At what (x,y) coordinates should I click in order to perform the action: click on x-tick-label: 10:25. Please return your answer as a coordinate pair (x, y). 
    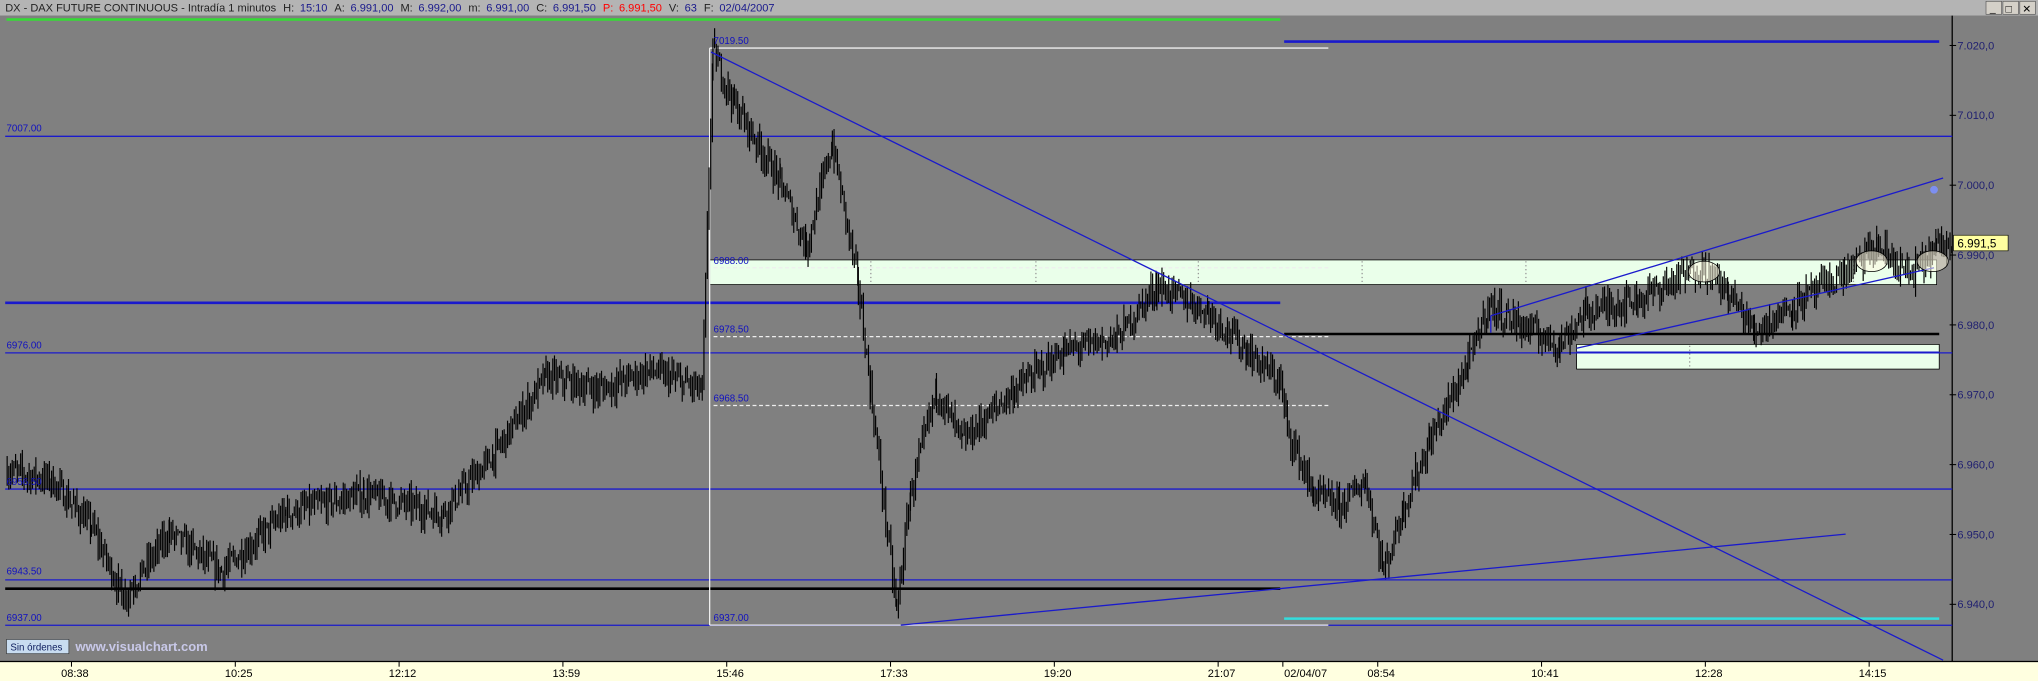
    Looking at the image, I should click on (239, 674).